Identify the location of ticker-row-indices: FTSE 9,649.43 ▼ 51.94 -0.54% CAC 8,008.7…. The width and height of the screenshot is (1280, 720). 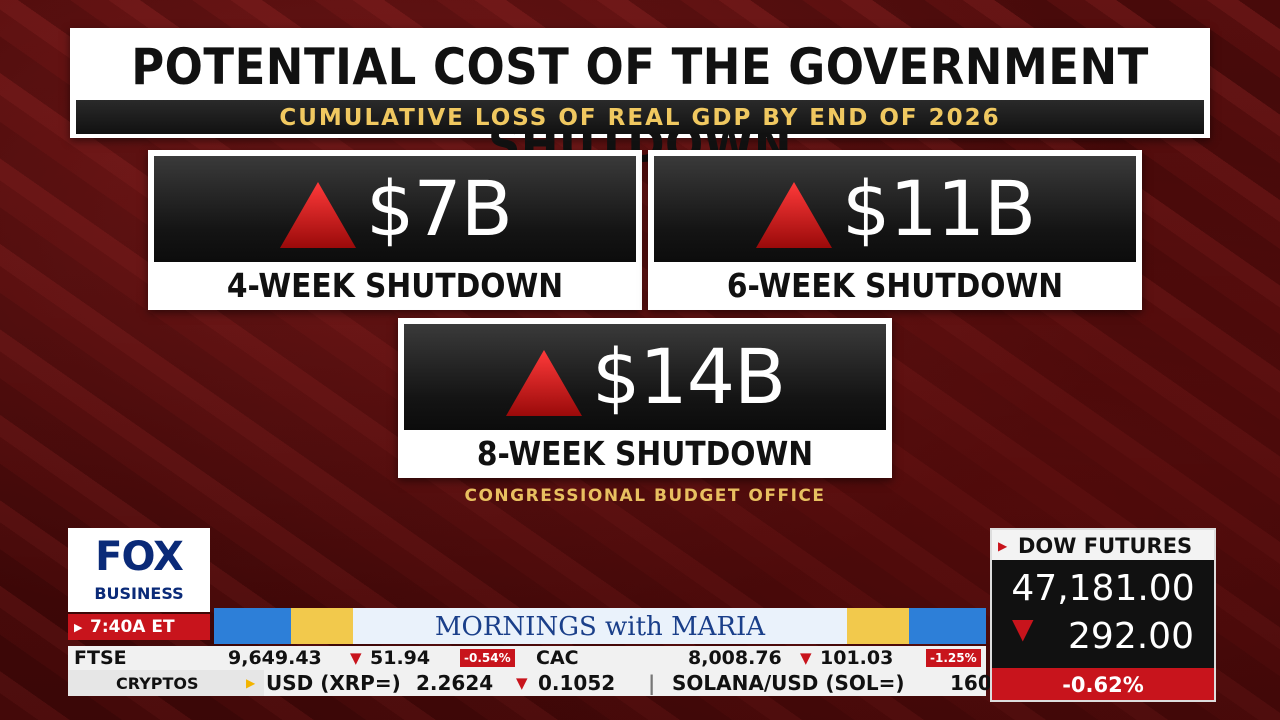
(527, 658).